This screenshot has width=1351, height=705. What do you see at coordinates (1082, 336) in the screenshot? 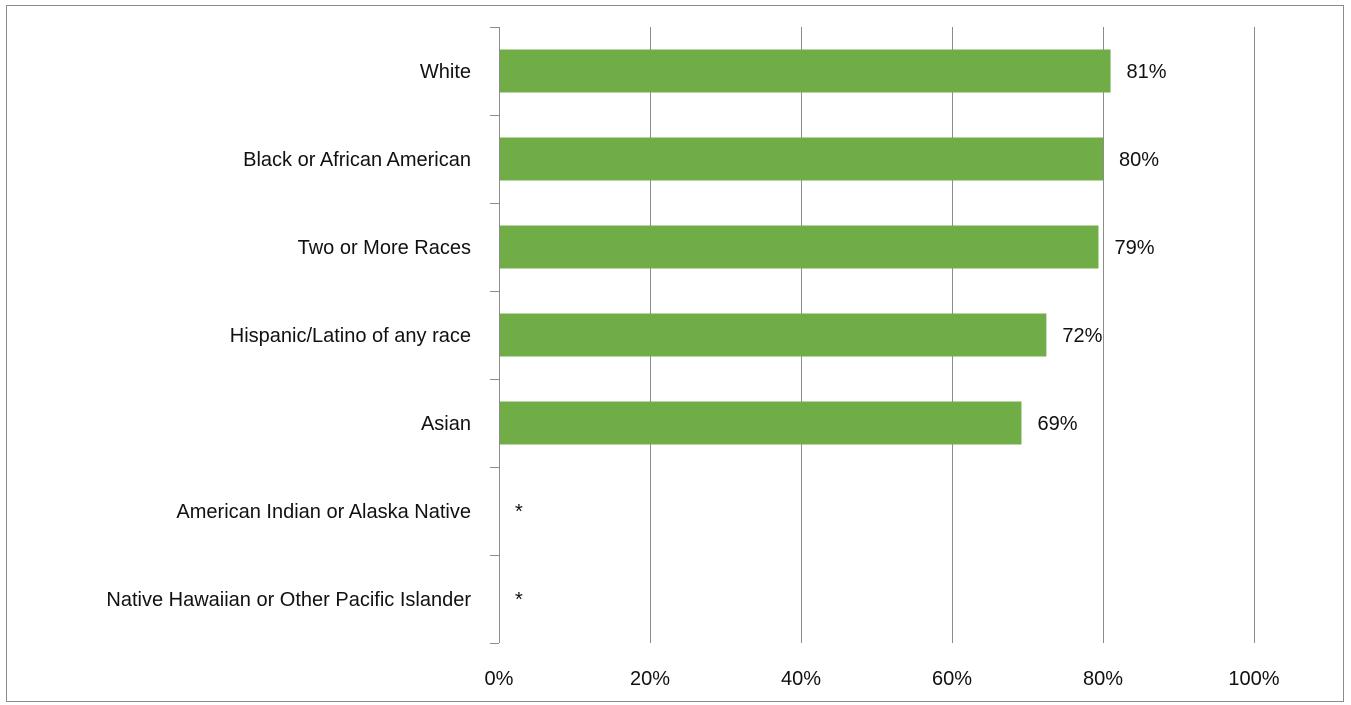
I see `data-label: 72%` at bounding box center [1082, 336].